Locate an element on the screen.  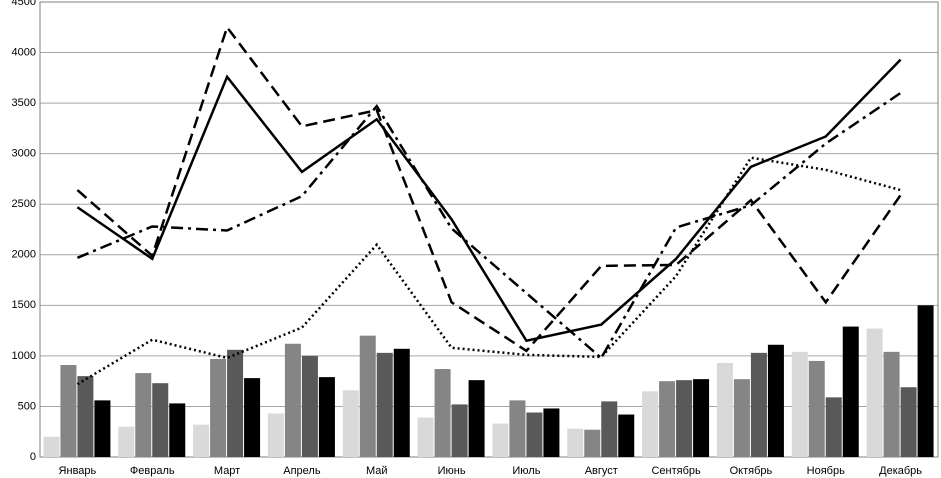
y-tick-label: 4000 is located at coordinates (24, 52).